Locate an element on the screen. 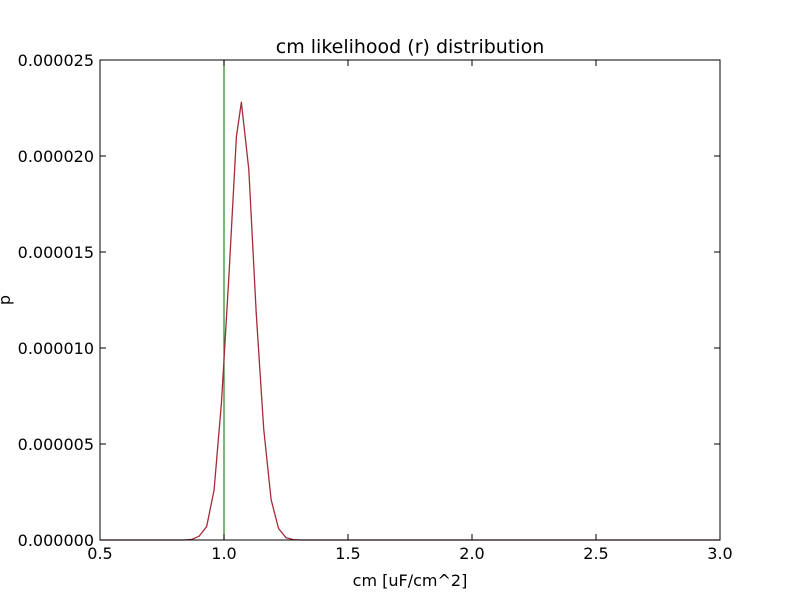 The height and width of the screenshot is (600, 800). x-tick-label: 1.0 is located at coordinates (223, 553).